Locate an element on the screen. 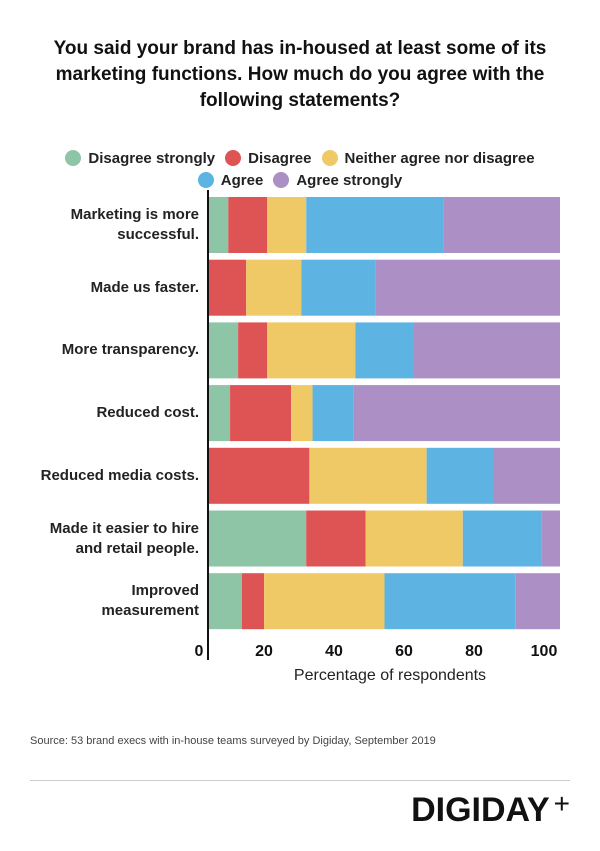  category-label: Reduced cost. is located at coordinates (147, 413).